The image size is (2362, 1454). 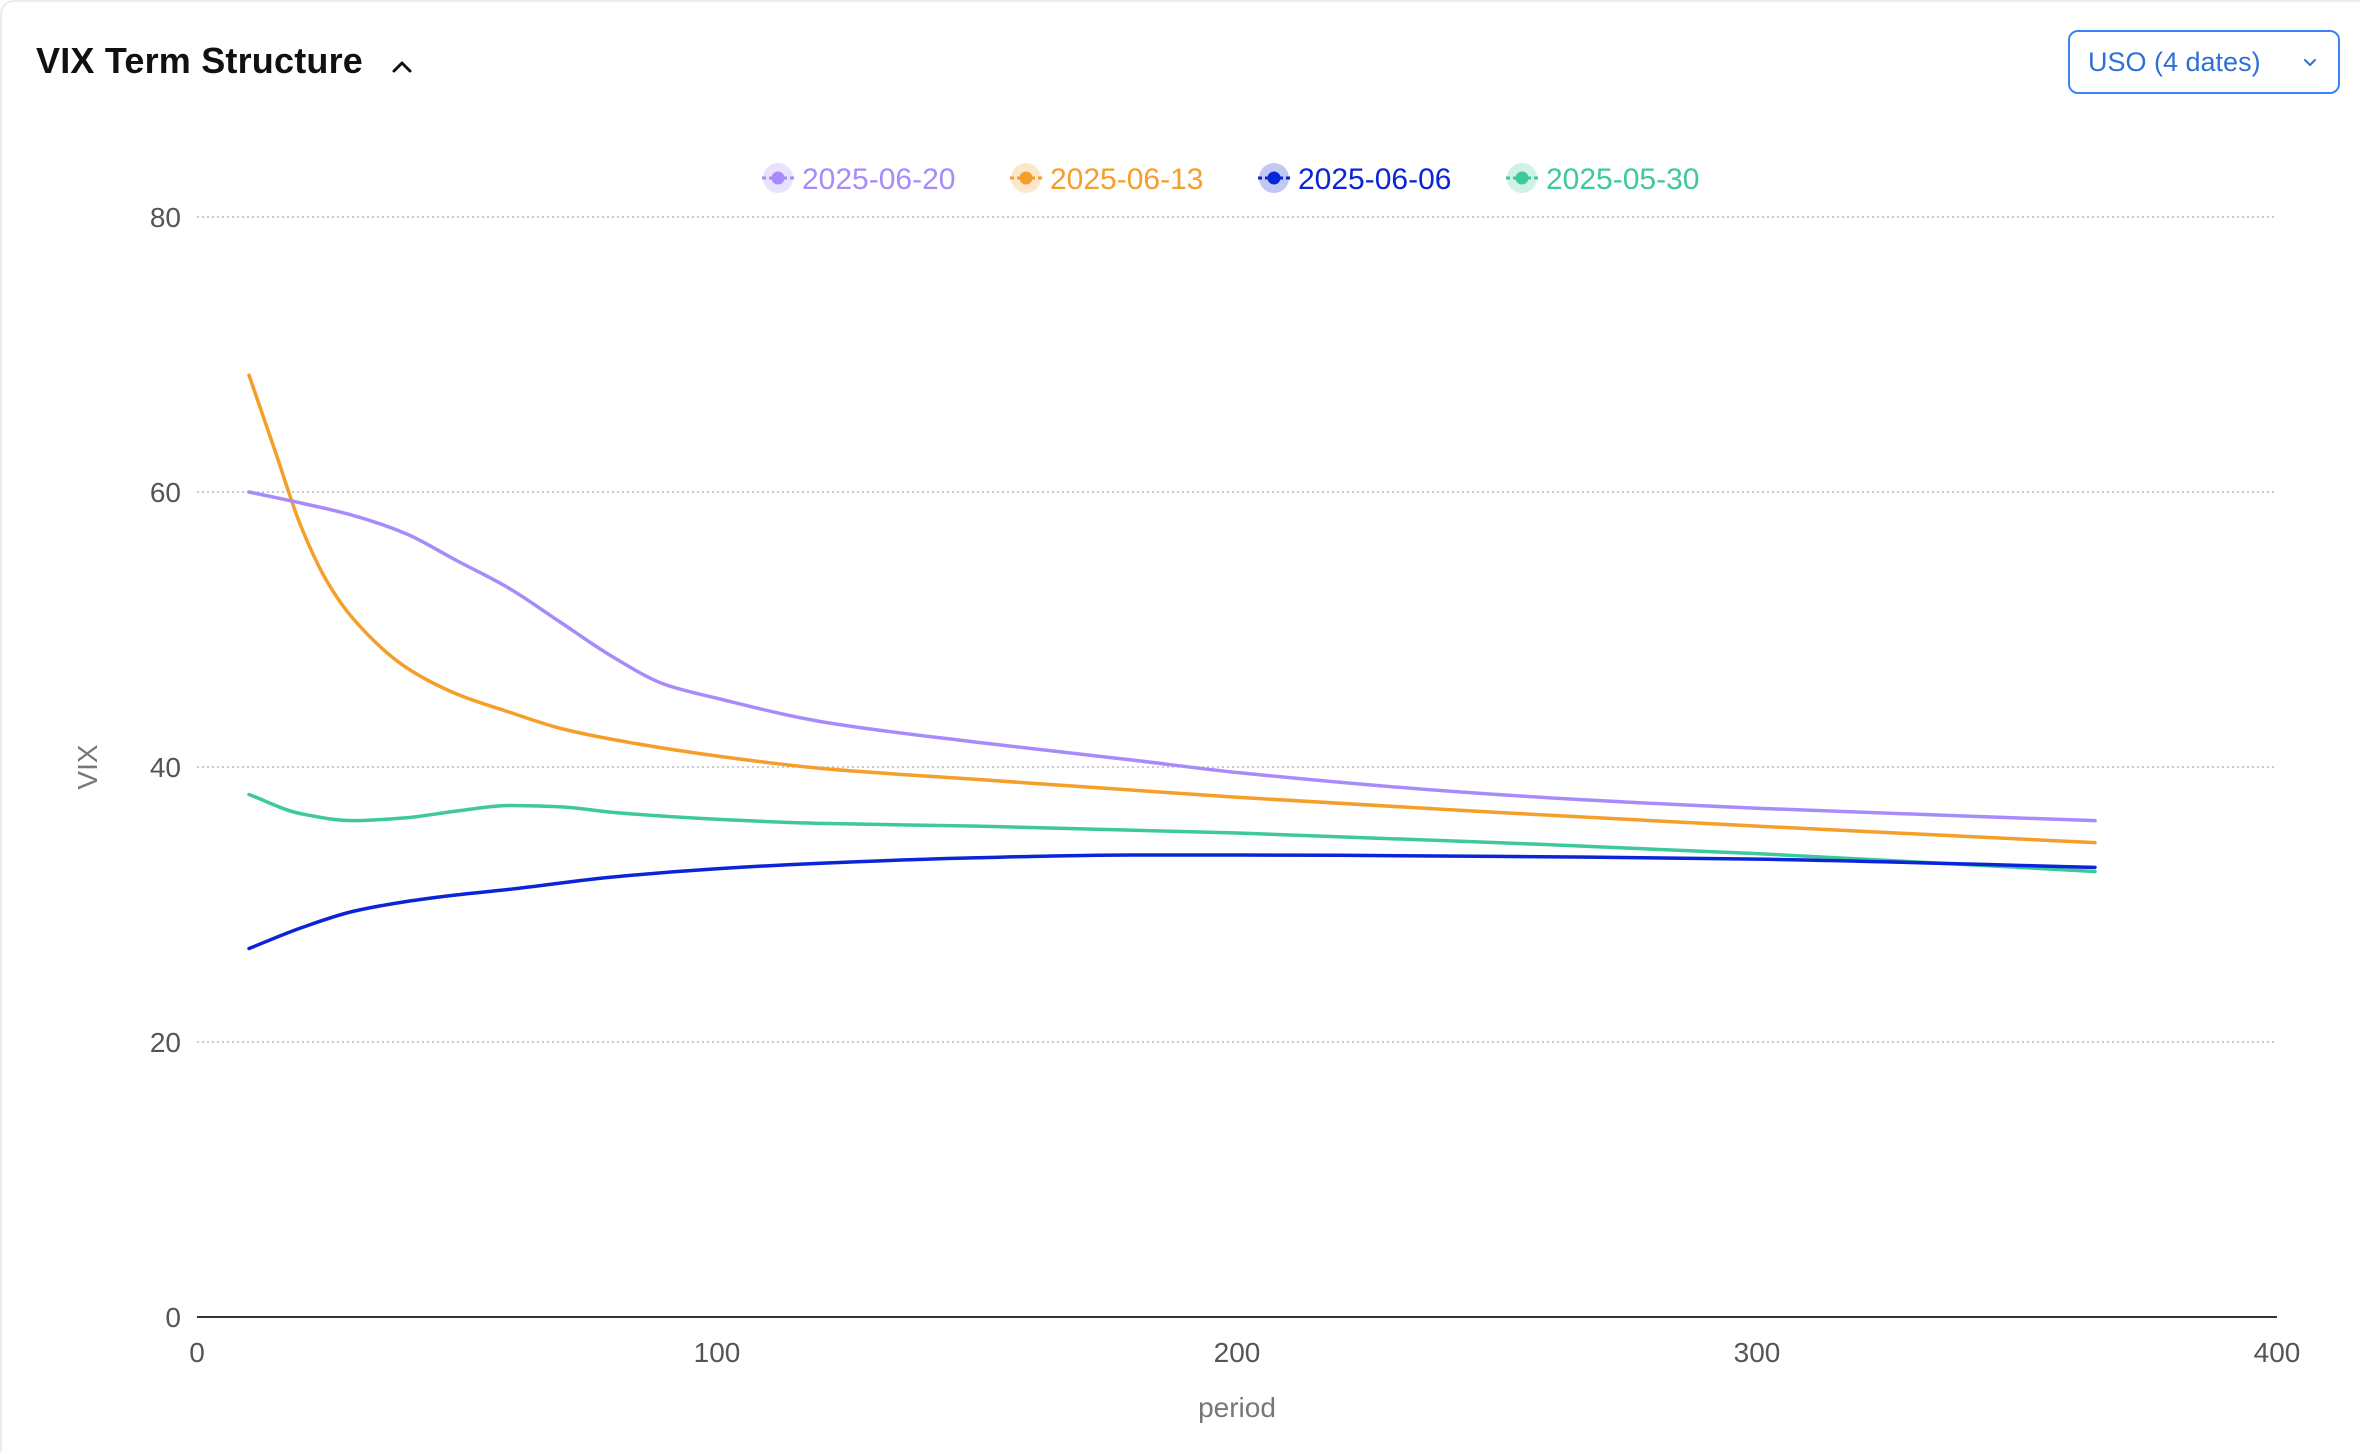 I want to click on legend-item: 2025-06-06, so click(x=1354, y=179).